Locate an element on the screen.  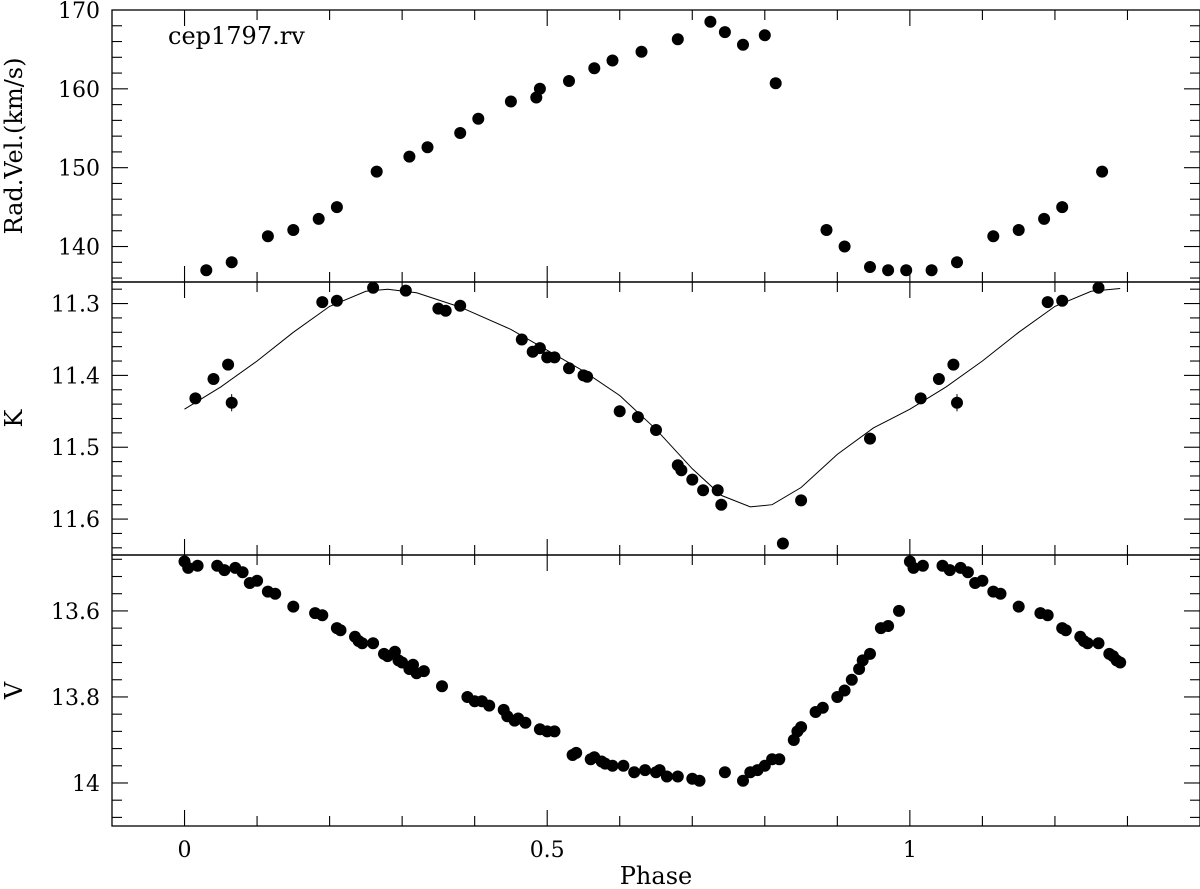
rv-y-tick-label: 160 is located at coordinates (79, 90).